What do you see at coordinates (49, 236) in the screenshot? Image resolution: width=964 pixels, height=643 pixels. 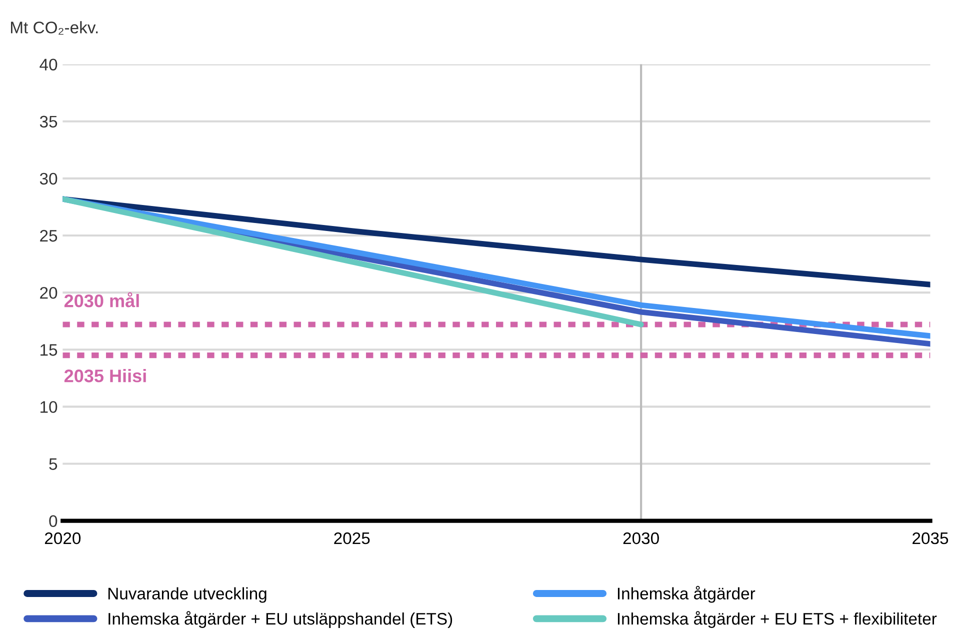 I see `y-tick-label: 25` at bounding box center [49, 236].